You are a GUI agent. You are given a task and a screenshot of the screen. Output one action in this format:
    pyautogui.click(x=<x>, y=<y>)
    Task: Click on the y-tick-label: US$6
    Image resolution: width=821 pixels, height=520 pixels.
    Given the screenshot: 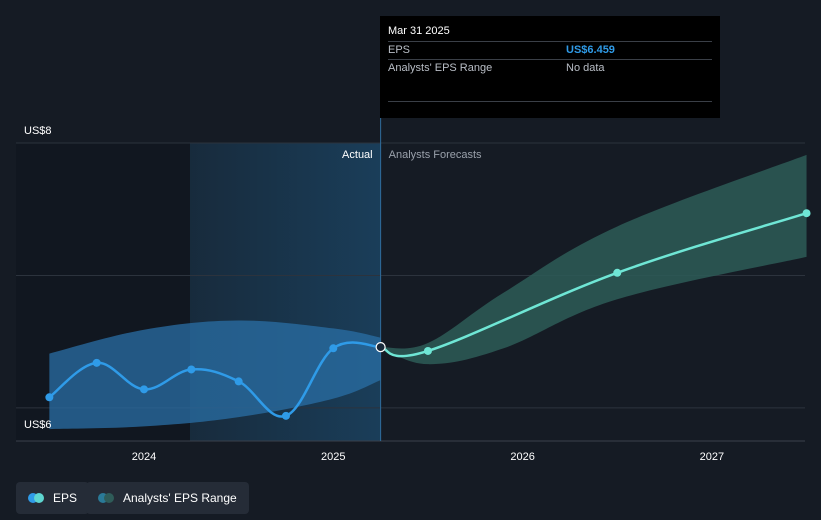 What is the action you would take?
    pyautogui.click(x=38, y=425)
    